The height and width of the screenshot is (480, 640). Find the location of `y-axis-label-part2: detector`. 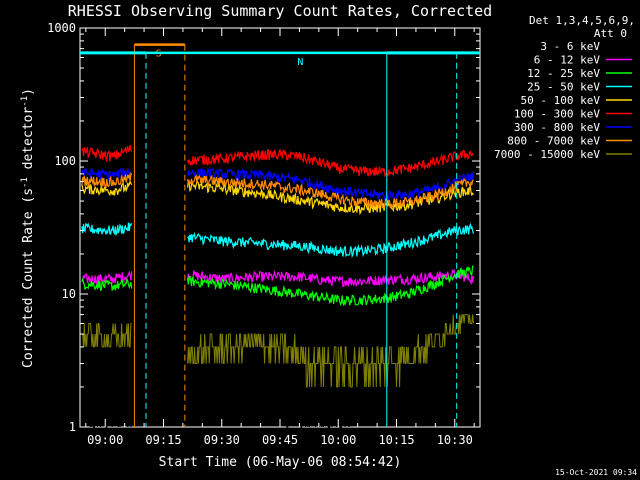

y-axis-label-part2: detector is located at coordinates (28, 142).